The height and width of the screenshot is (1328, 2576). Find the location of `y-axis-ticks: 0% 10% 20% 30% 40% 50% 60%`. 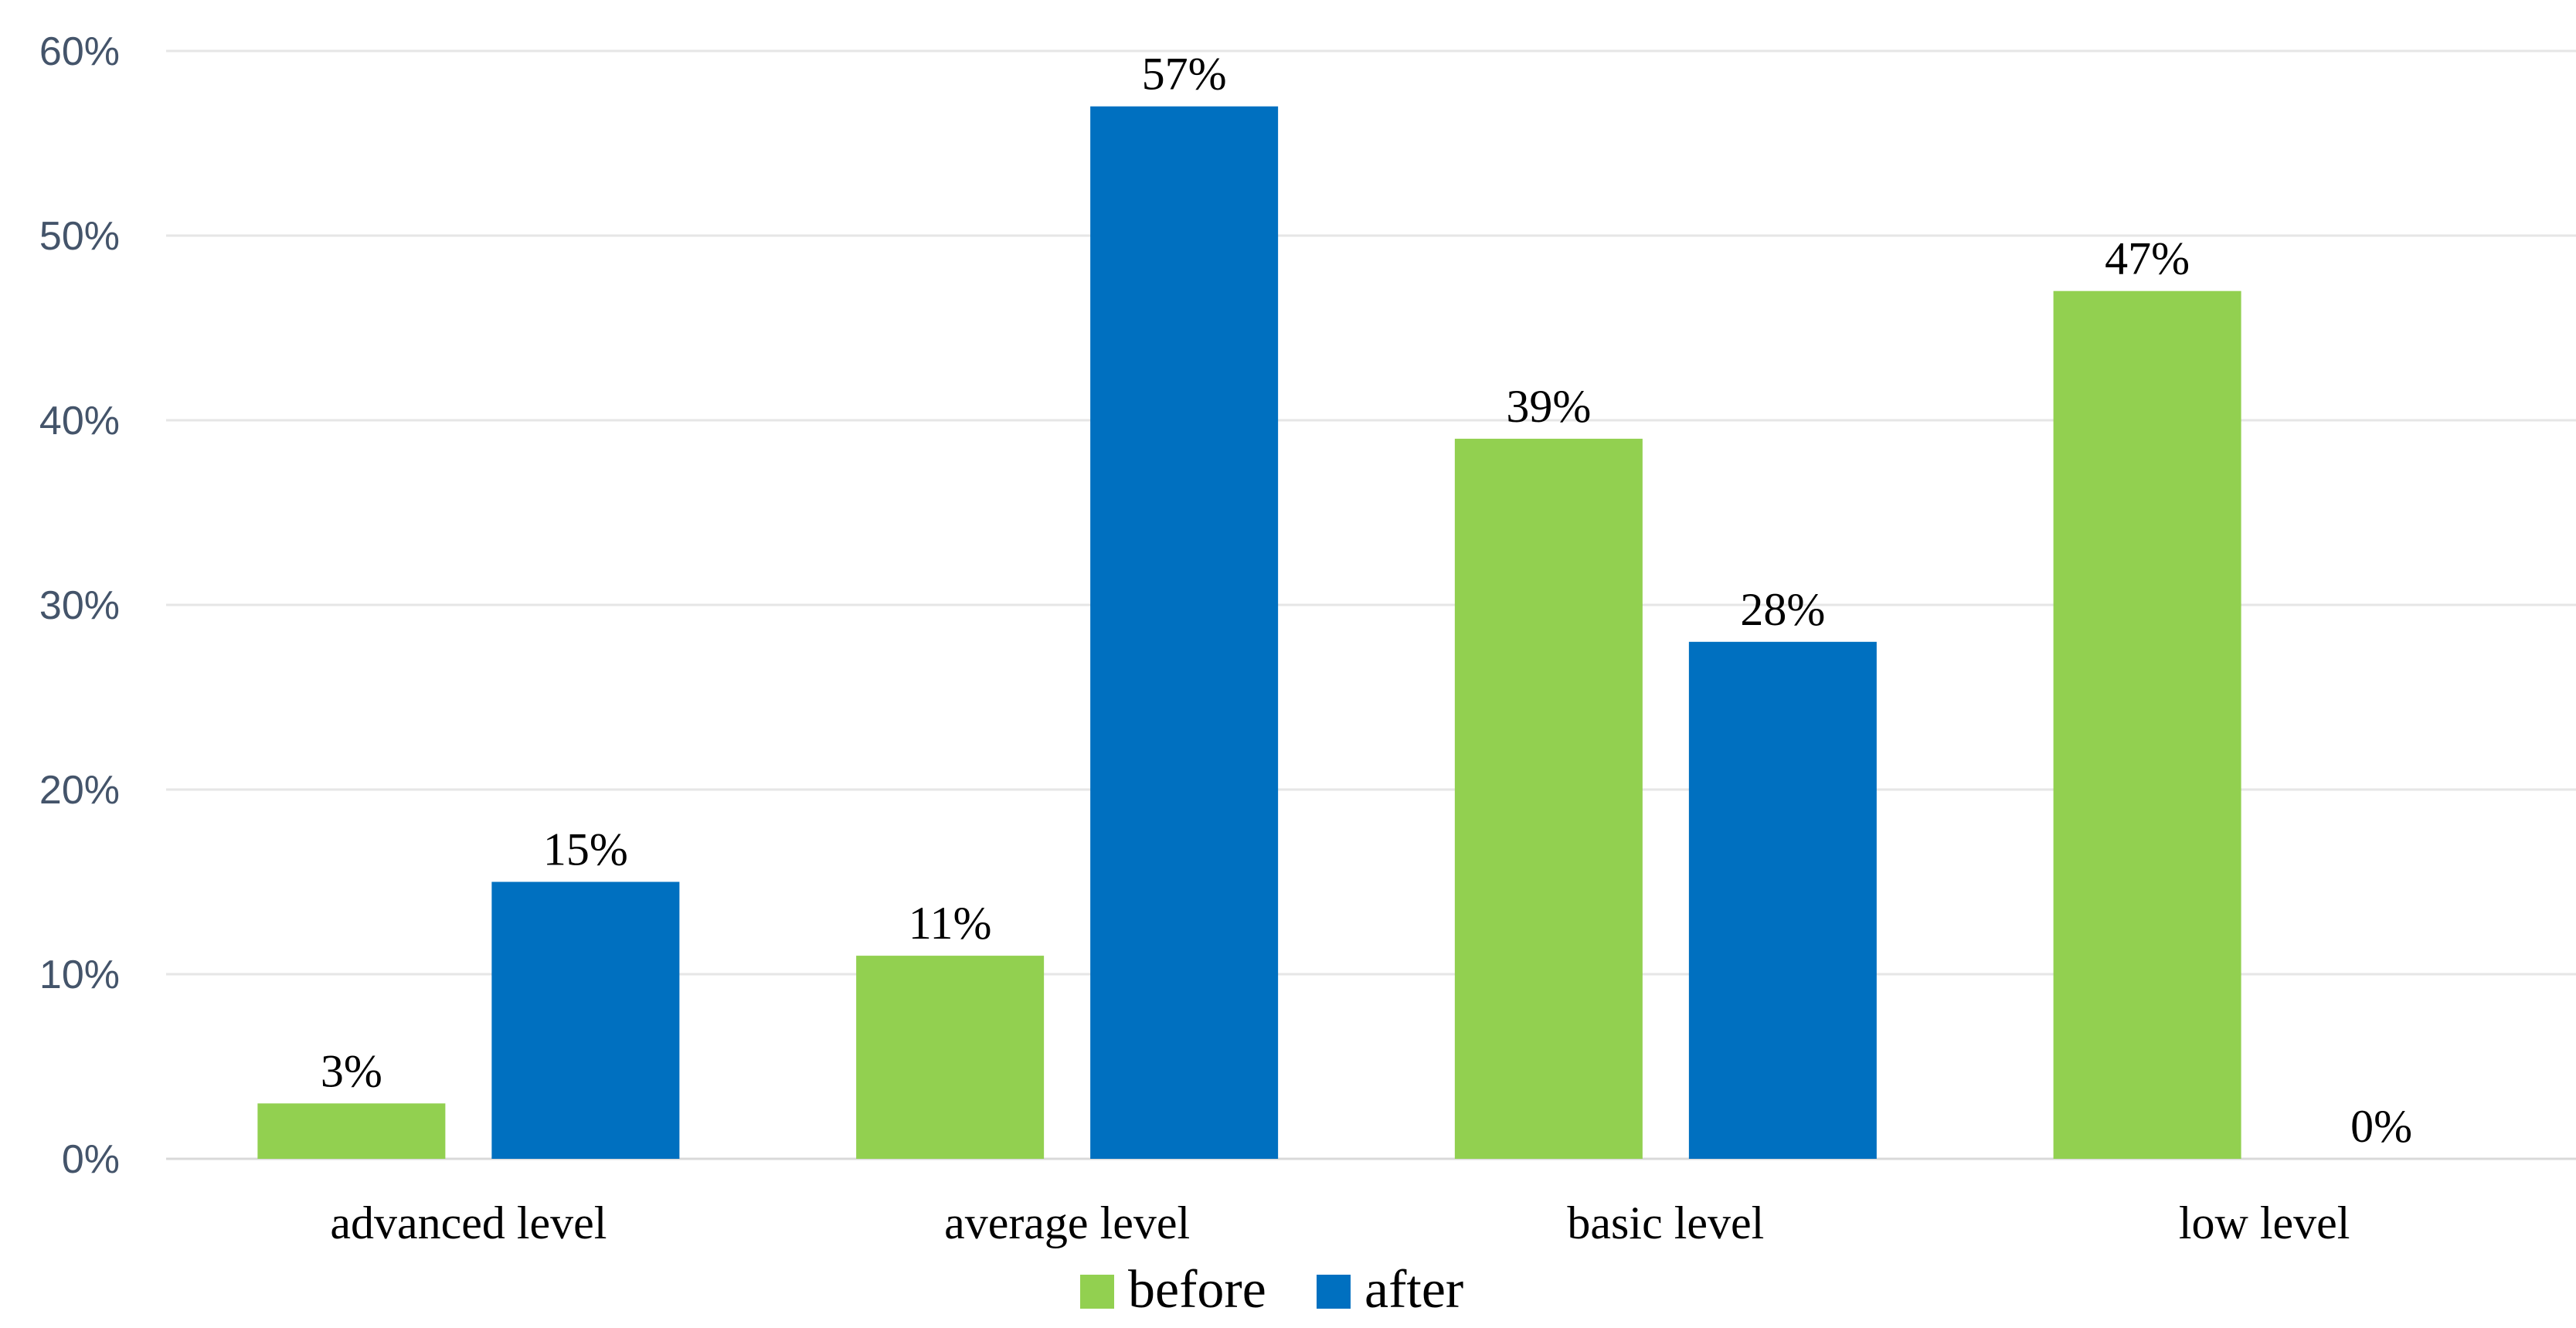

y-axis-ticks: 0% 10% 20% 30% 40% 50% 60% is located at coordinates (79, 605).